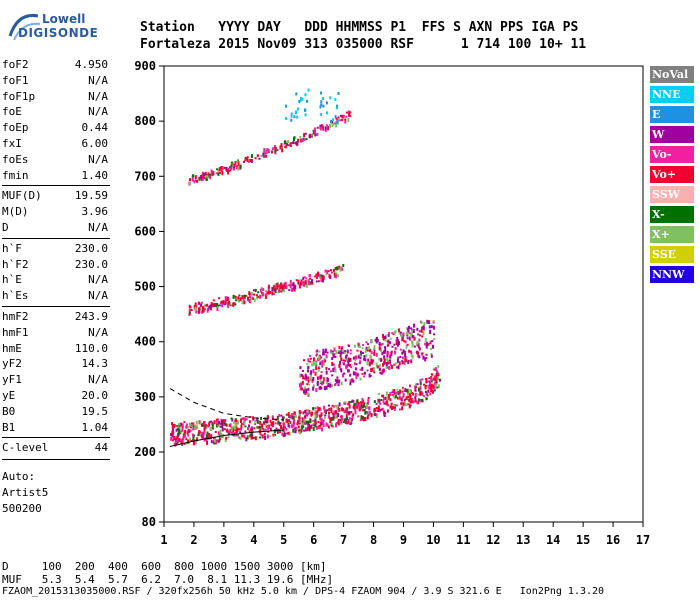  Describe the element at coordinates (58, 33) in the screenshot. I see `logo-digisonde: DIGISONDE` at that location.